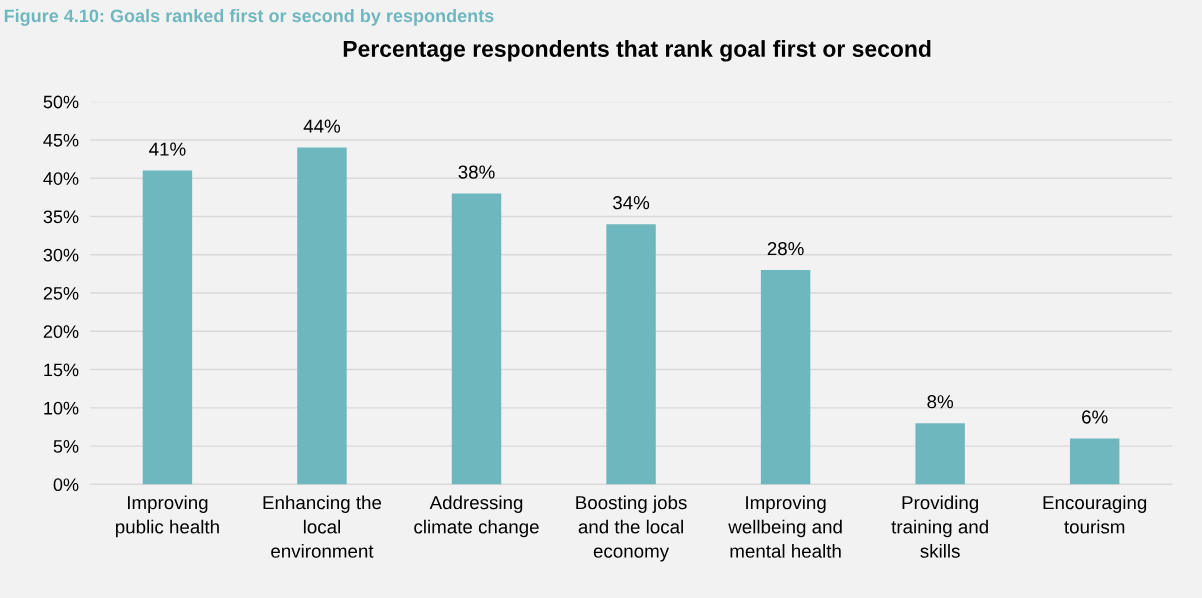 The height and width of the screenshot is (598, 1202). What do you see at coordinates (61, 332) in the screenshot?
I see `y-tick-label: 20%` at bounding box center [61, 332].